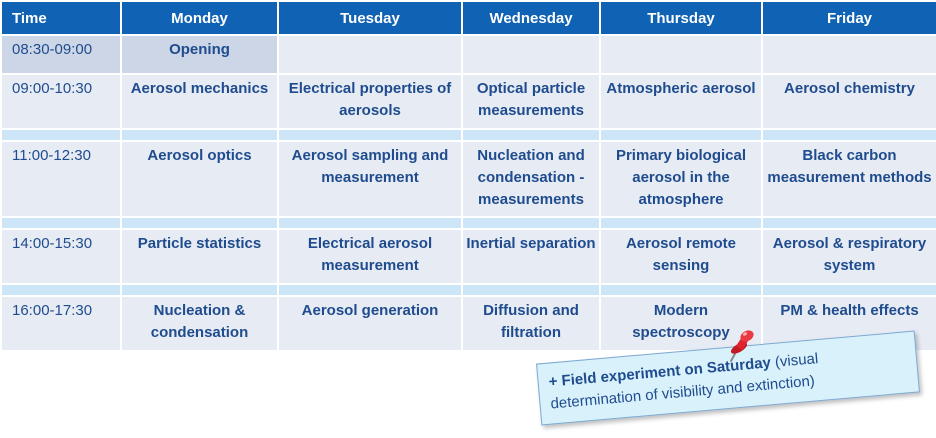  Describe the element at coordinates (681, 18) in the screenshot. I see `header-thursday: Thursday` at that location.